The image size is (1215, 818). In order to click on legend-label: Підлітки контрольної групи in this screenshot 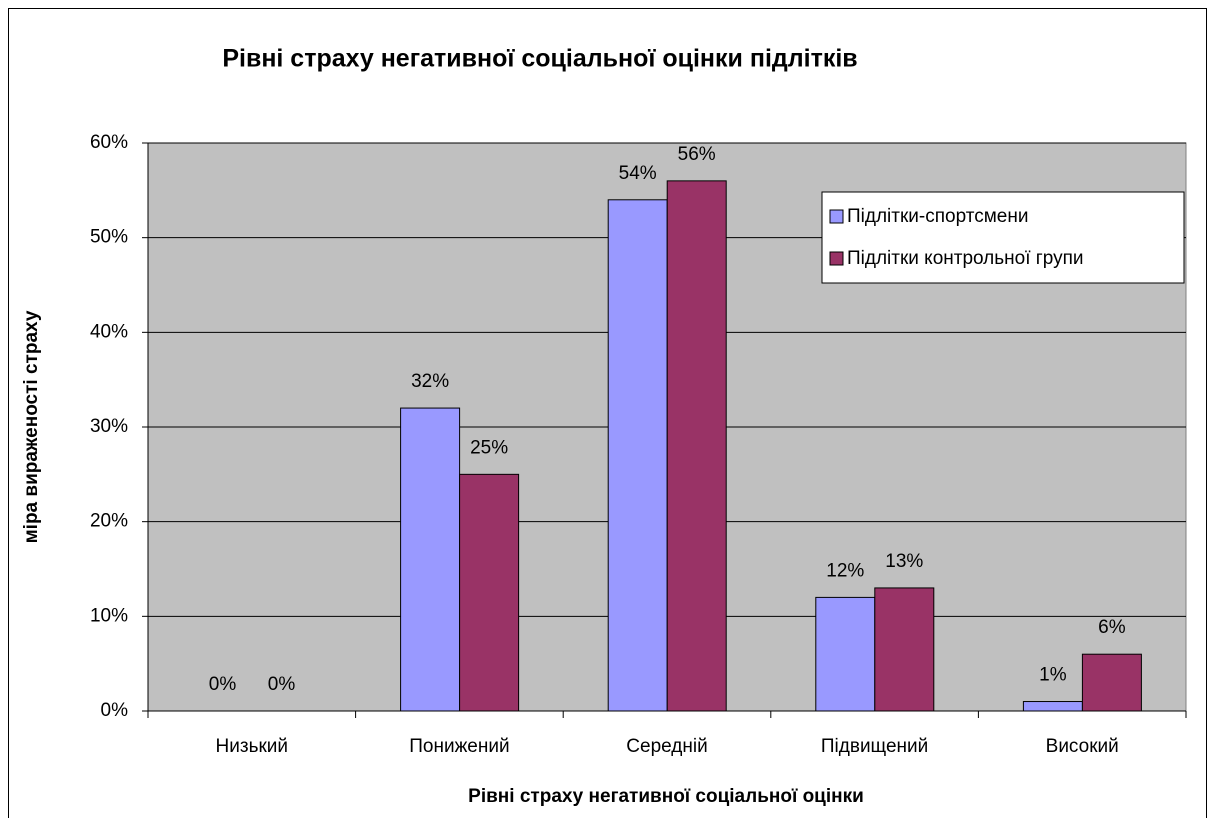, I will do `click(965, 258)`.